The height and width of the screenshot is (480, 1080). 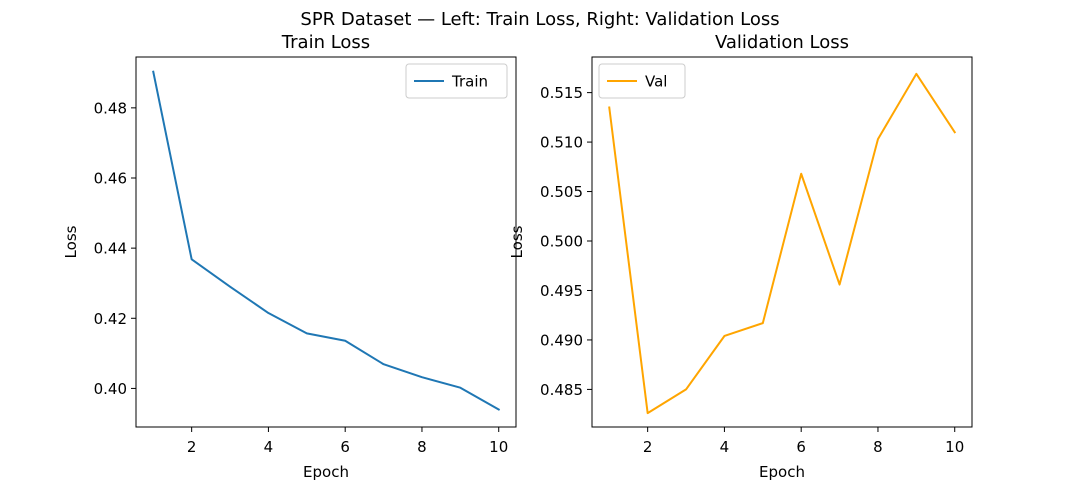 I want to click on chart2-xtick-label: 4, so click(x=725, y=447).